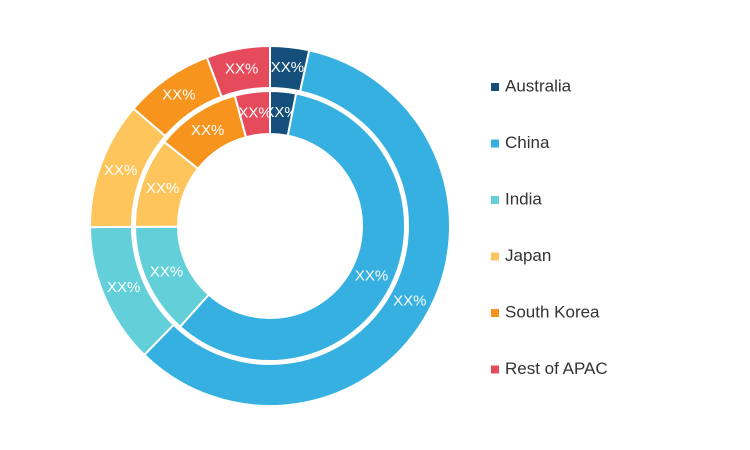 The image size is (750, 450). What do you see at coordinates (527, 142) in the screenshot?
I see `legend-label: China` at bounding box center [527, 142].